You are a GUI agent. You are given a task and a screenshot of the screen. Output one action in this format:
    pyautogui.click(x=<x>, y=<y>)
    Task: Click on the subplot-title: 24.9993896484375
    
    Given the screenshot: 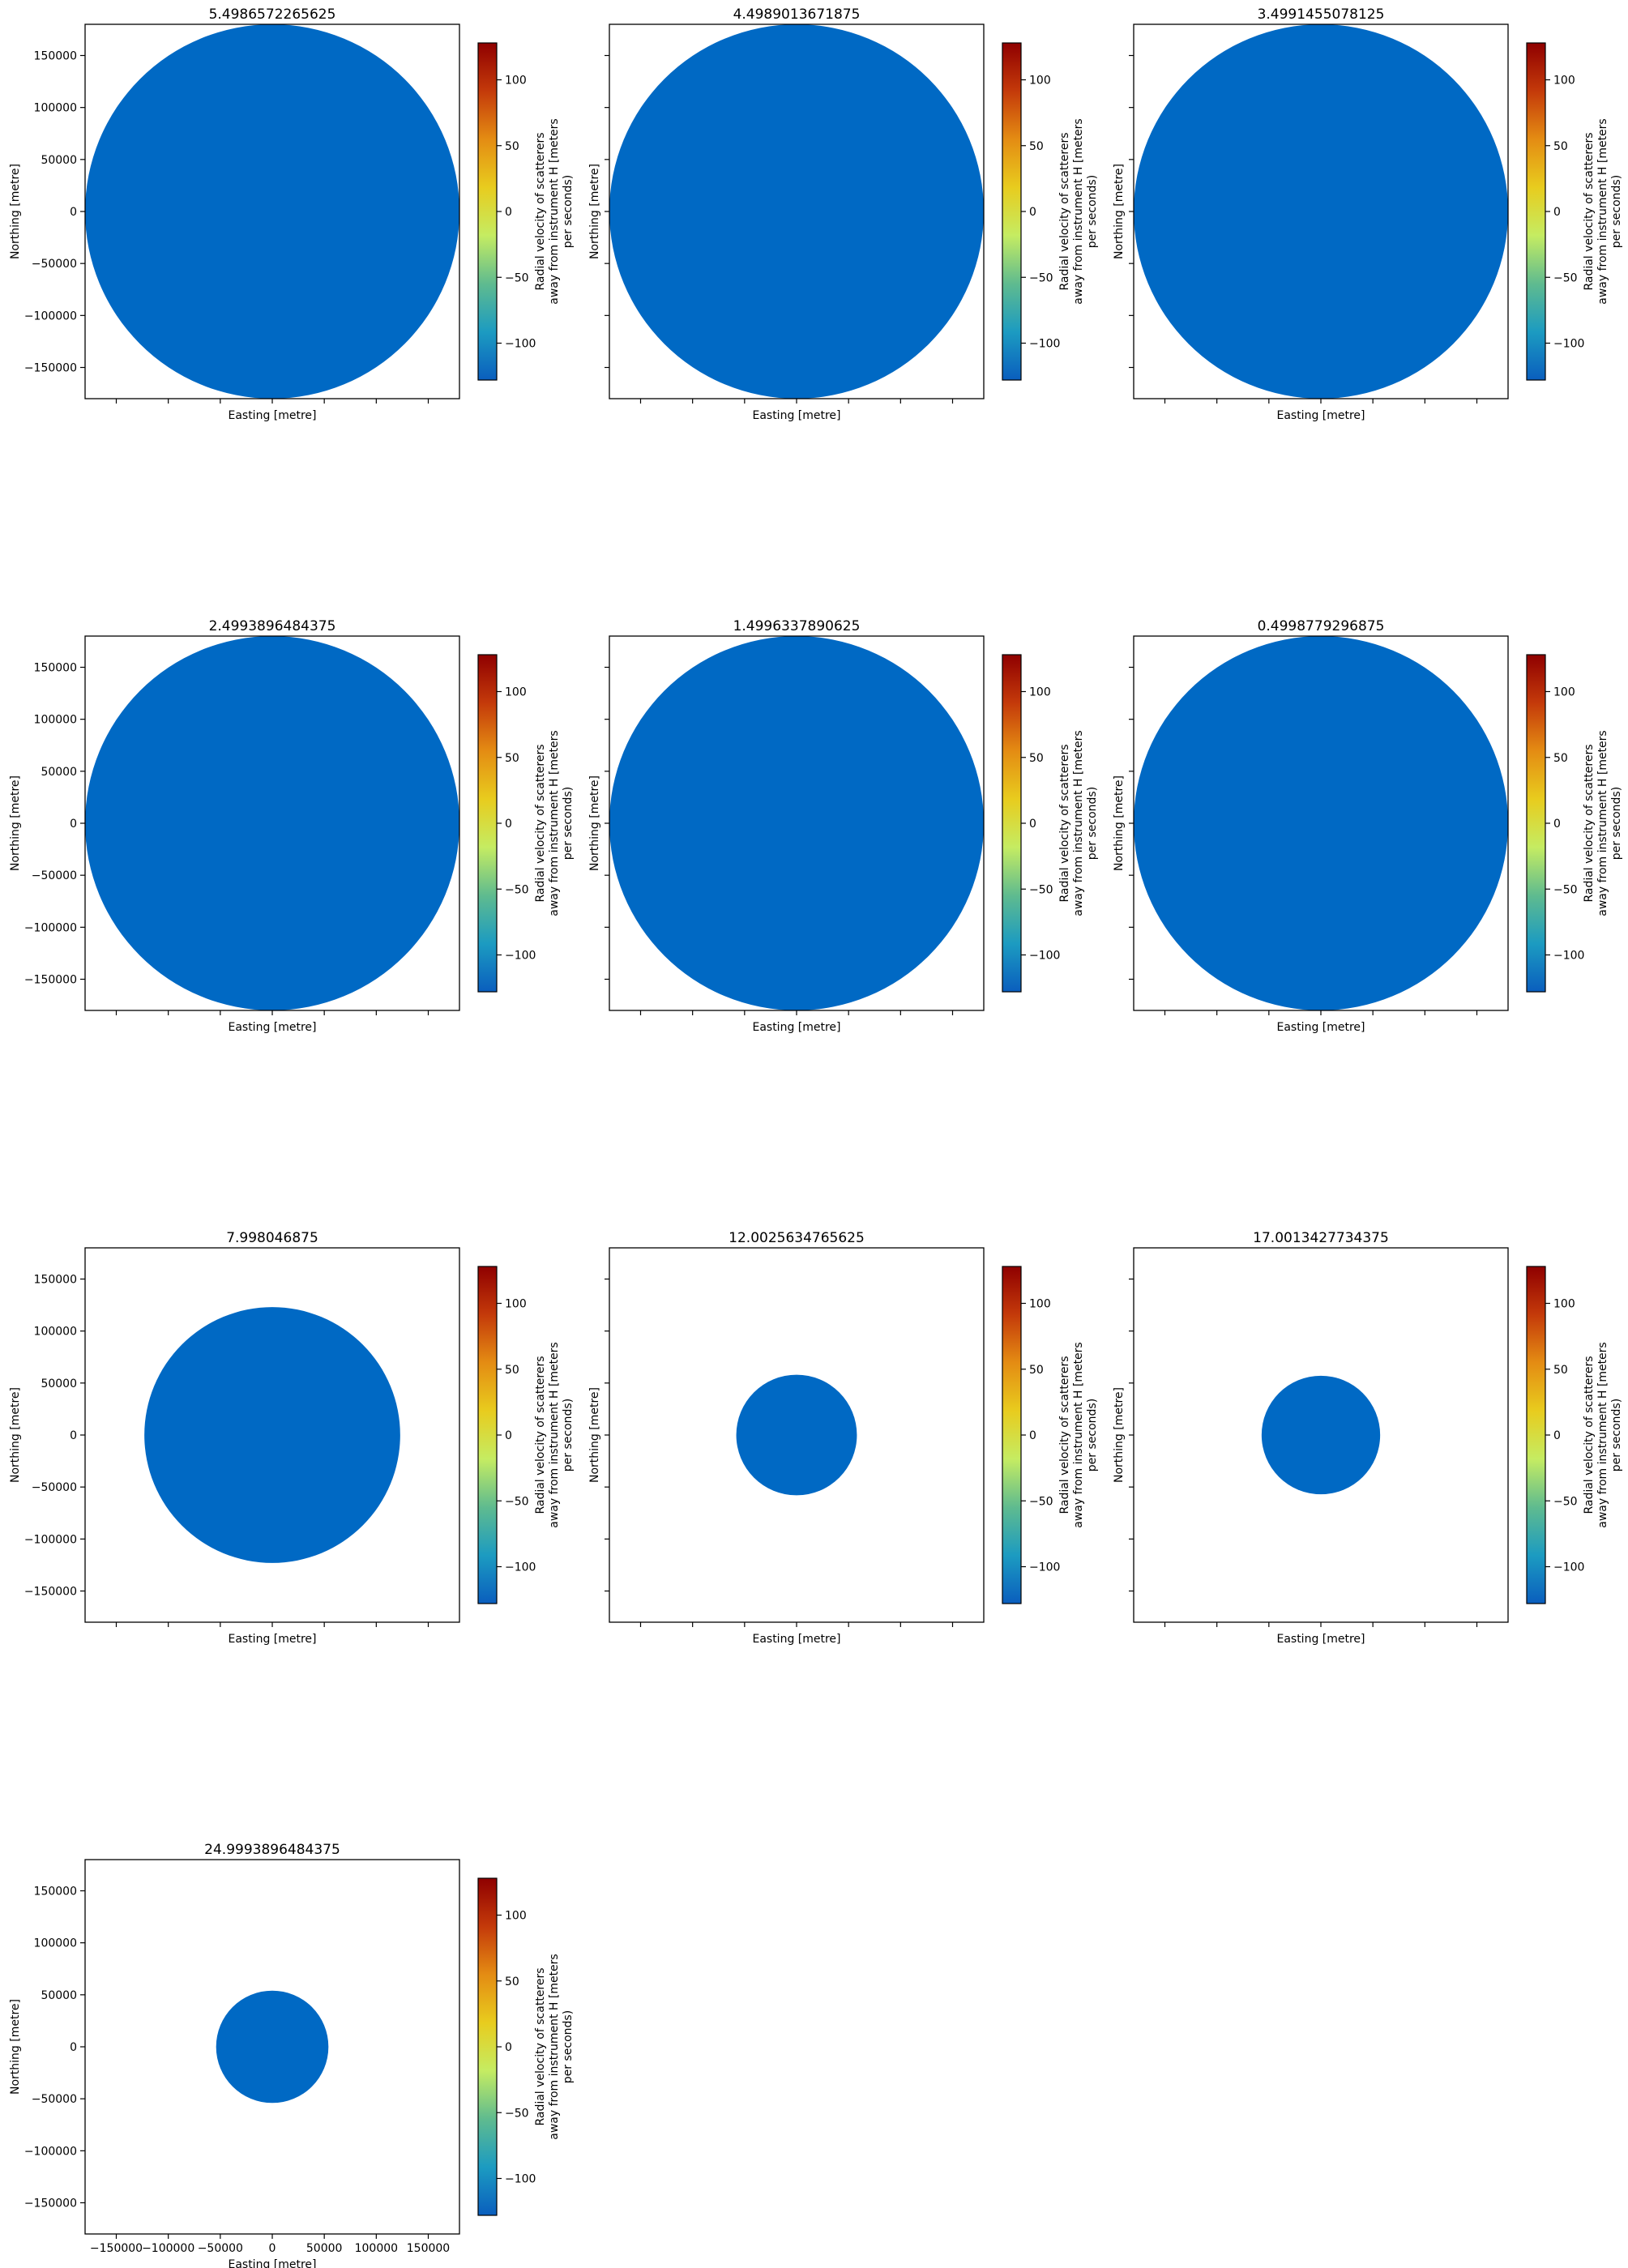 What is the action you would take?
    pyautogui.click(x=272, y=1850)
    